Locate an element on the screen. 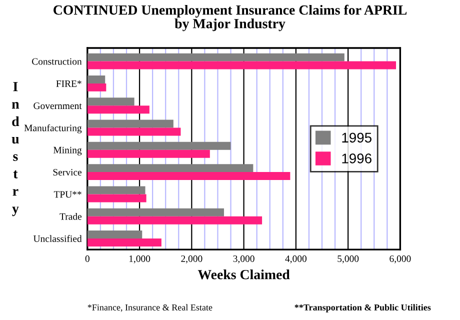 The image size is (460, 320). x-tick-label: 5,000 is located at coordinates (348, 259).